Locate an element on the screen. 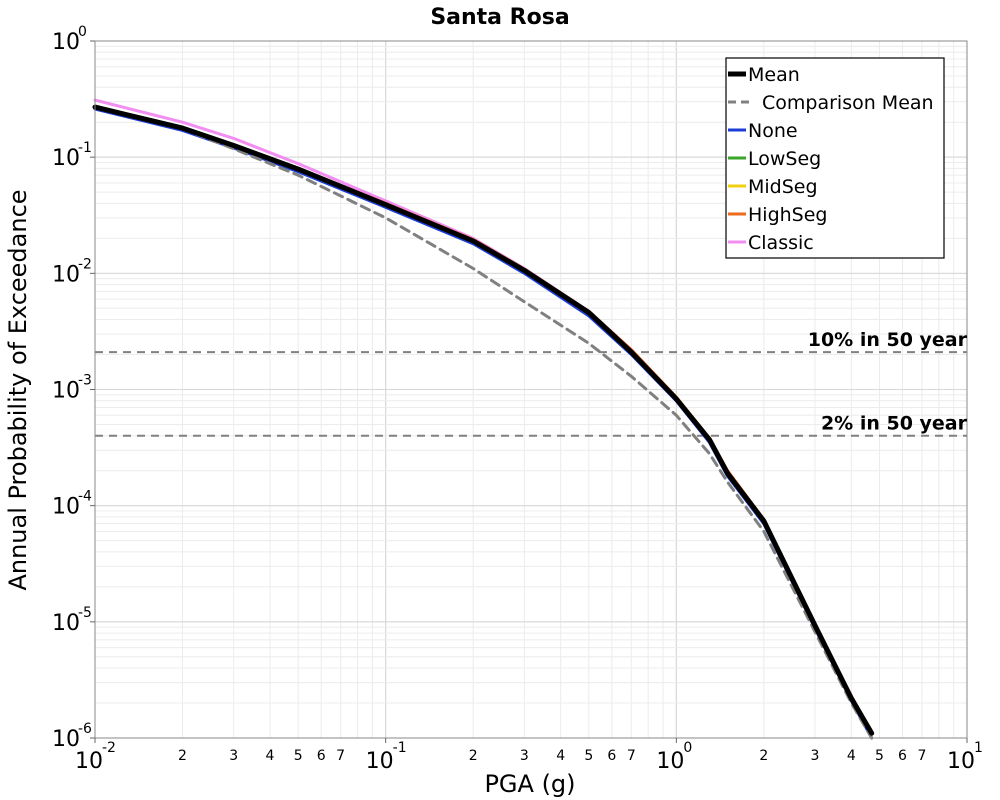 The image size is (1000, 800). y-tick-exponent: -6 is located at coordinates (85, 729).